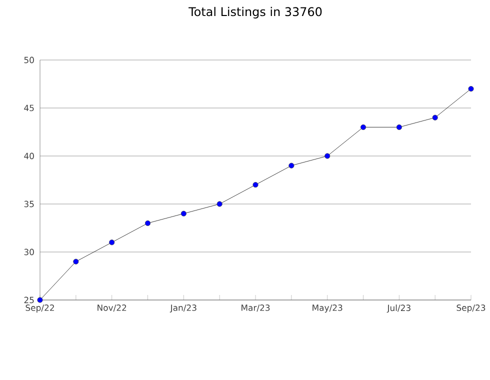 Image resolution: width=490 pixels, height=380 pixels. What do you see at coordinates (29, 108) in the screenshot?
I see `y-tick-label: 45` at bounding box center [29, 108].